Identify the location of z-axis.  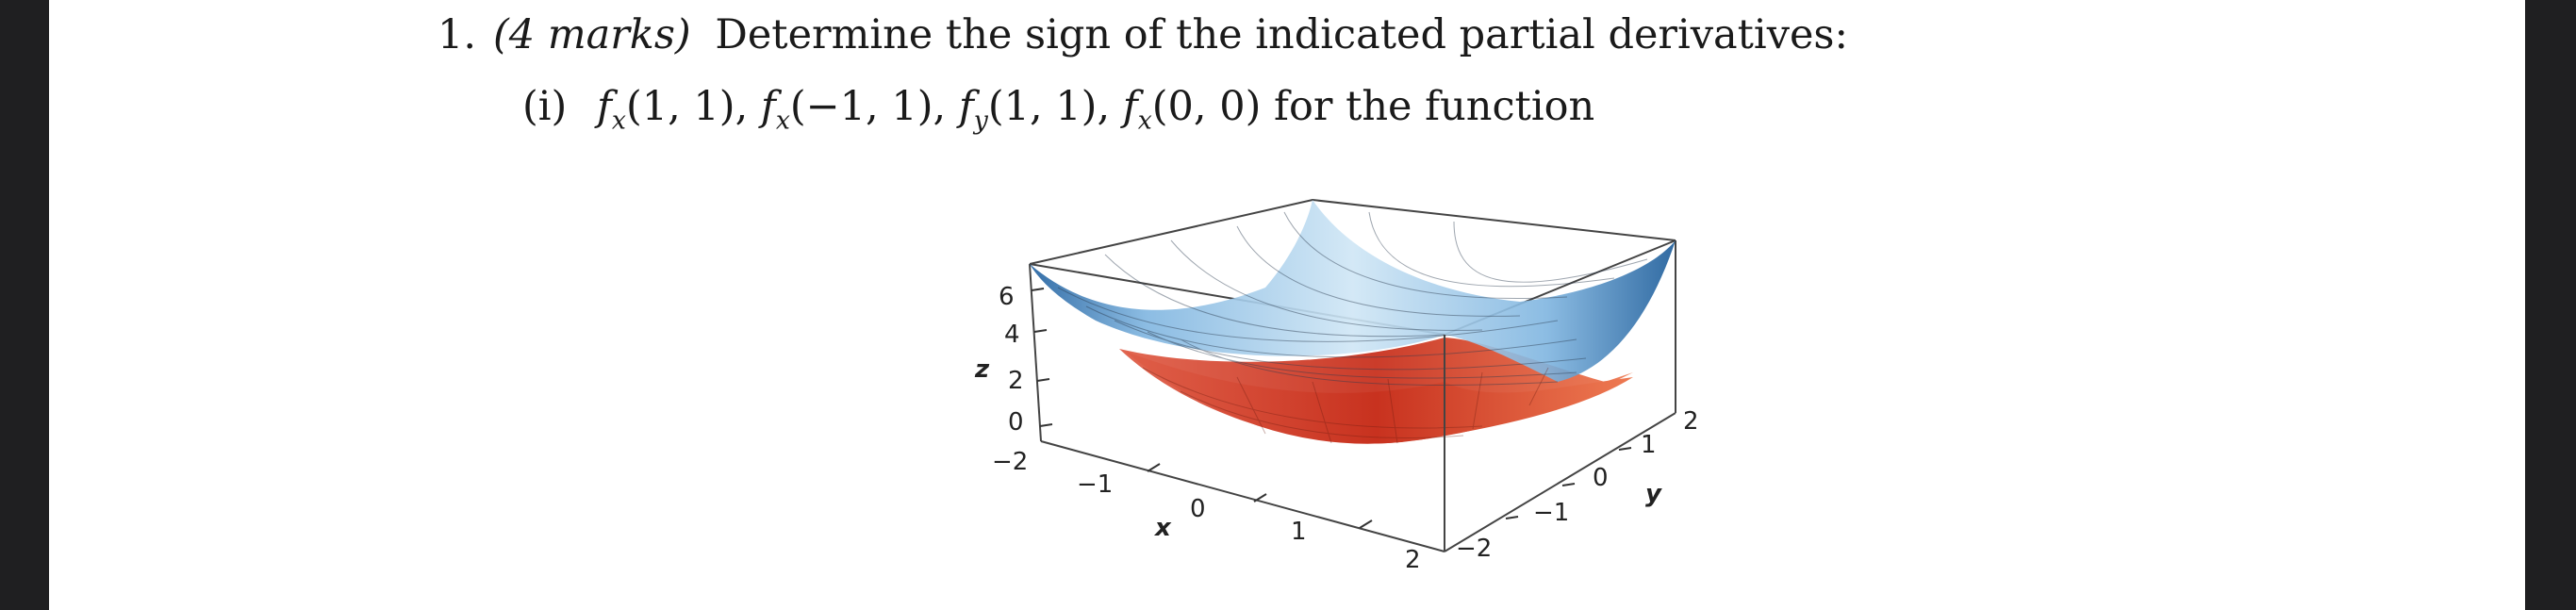
(1042, 357).